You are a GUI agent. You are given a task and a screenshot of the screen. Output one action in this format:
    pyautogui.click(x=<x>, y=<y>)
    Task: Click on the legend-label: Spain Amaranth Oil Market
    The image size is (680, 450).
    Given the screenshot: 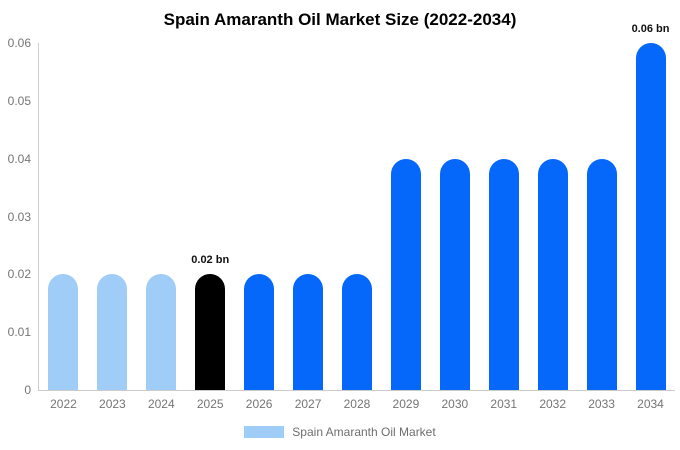 What is the action you would take?
    pyautogui.click(x=364, y=432)
    